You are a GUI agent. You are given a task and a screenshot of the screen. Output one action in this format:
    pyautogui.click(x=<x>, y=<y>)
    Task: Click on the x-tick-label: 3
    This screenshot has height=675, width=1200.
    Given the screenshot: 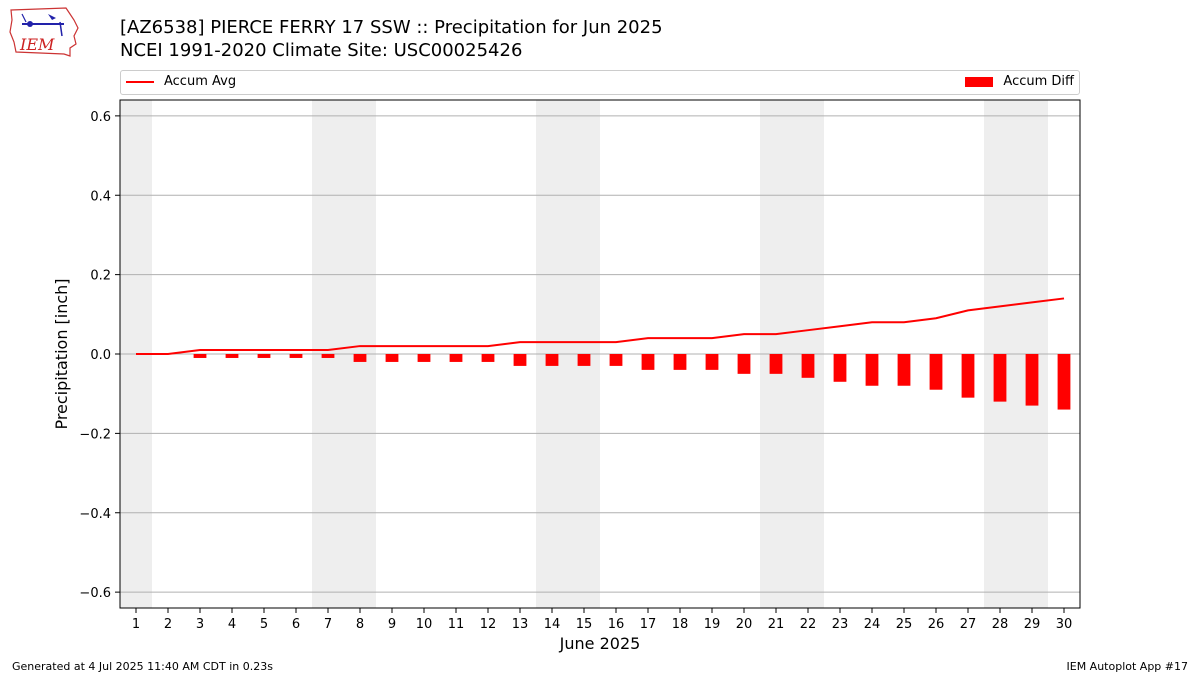 What is the action you would take?
    pyautogui.click(x=200, y=624)
    